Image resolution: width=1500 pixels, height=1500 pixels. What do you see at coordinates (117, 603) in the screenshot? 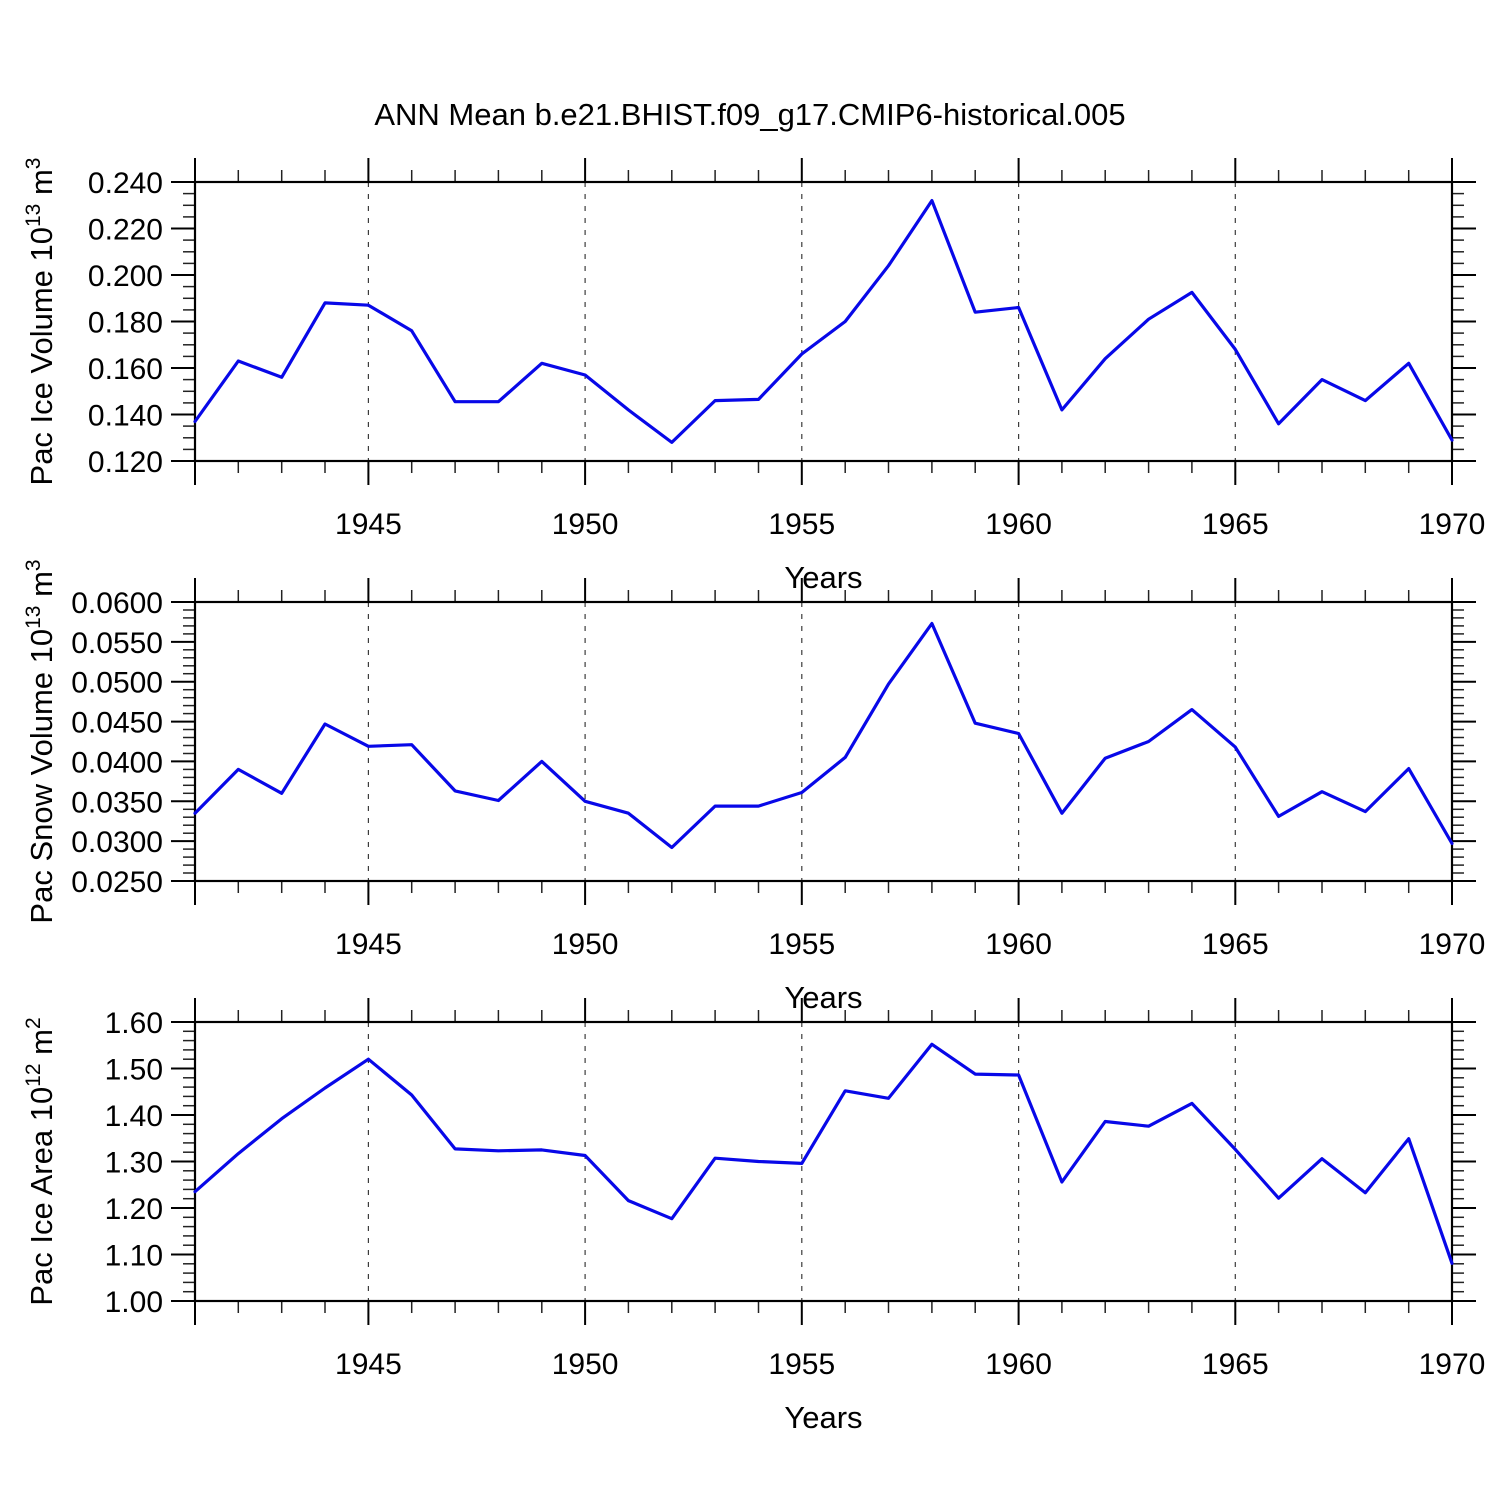
I see `y-tick-label: 0.0600` at bounding box center [117, 603].